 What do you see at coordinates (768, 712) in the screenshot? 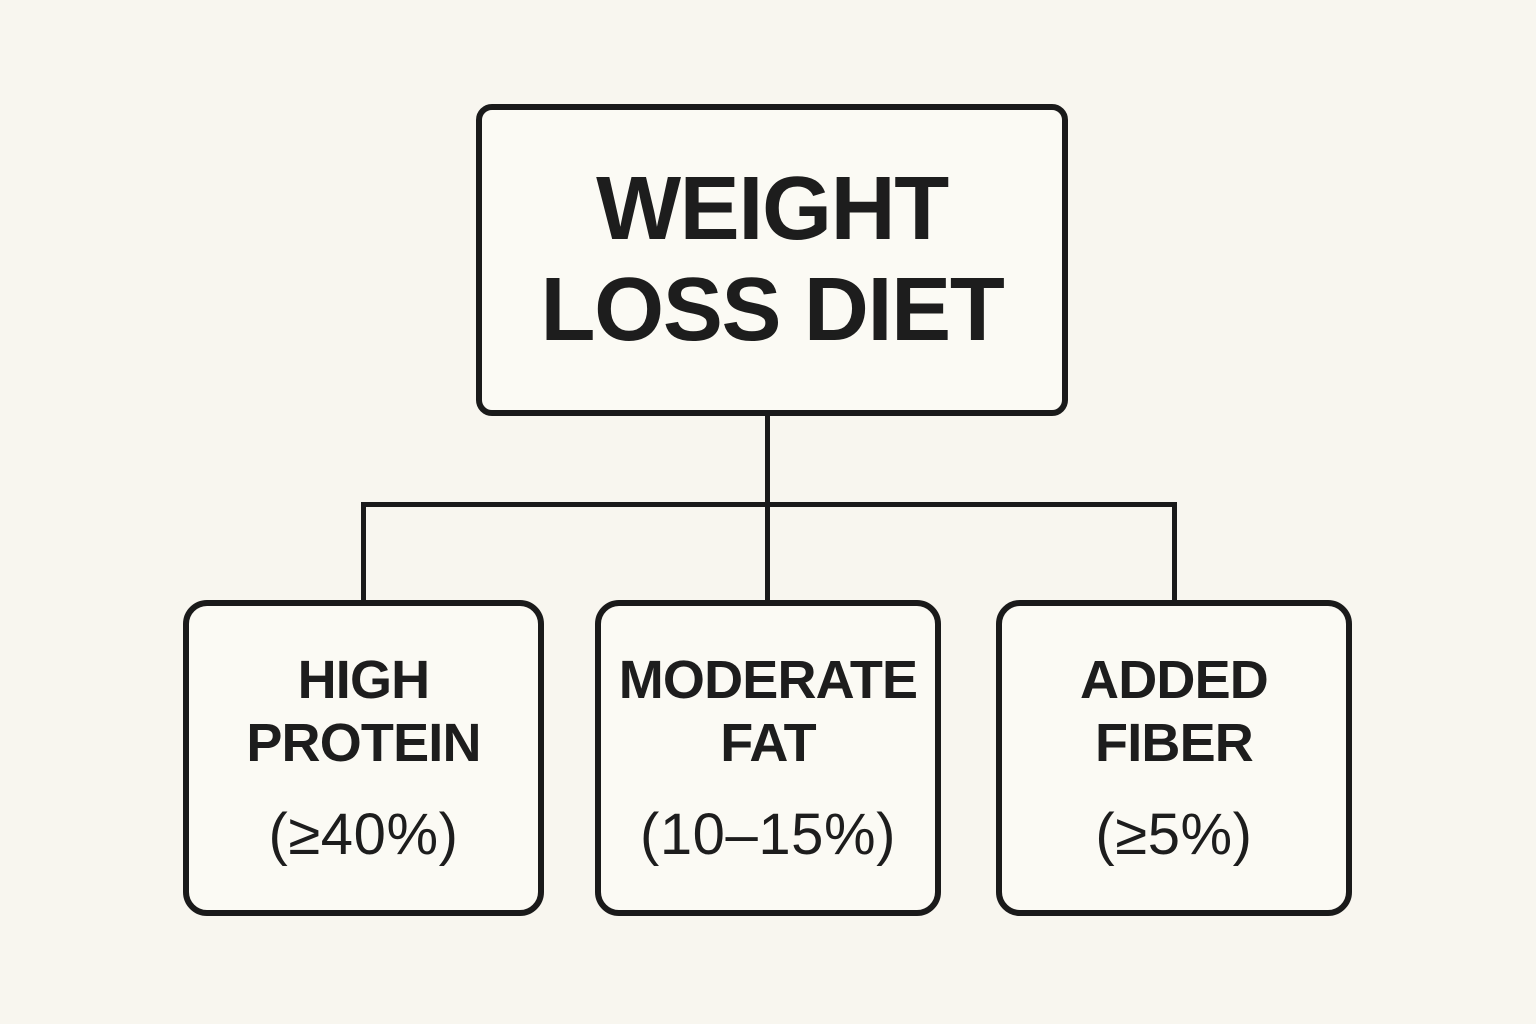
I see `node-title: MODERATE FAT` at bounding box center [768, 712].